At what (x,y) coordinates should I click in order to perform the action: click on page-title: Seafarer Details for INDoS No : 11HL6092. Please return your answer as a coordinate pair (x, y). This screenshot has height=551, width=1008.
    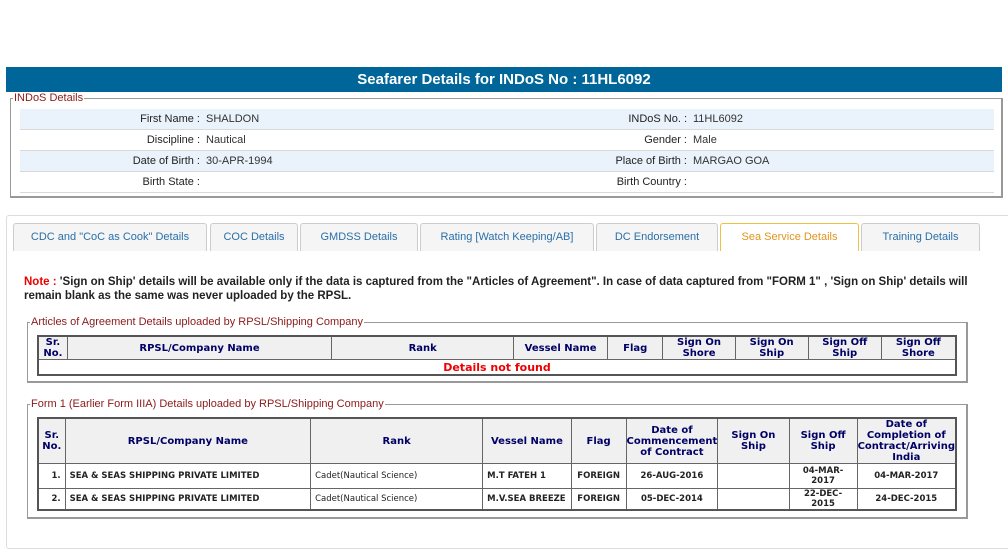
    Looking at the image, I should click on (504, 79).